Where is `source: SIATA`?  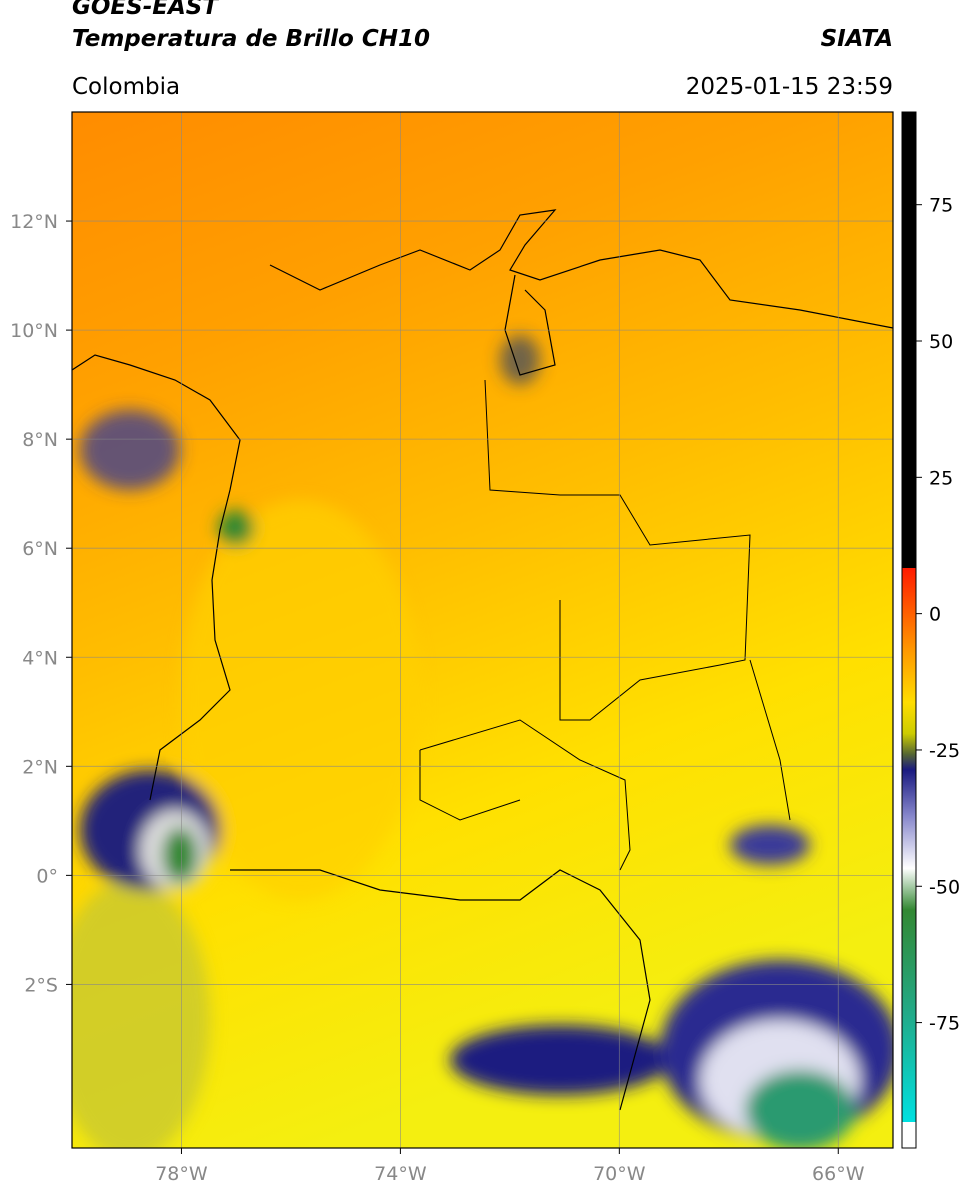
source: SIATA is located at coordinates (857, 39).